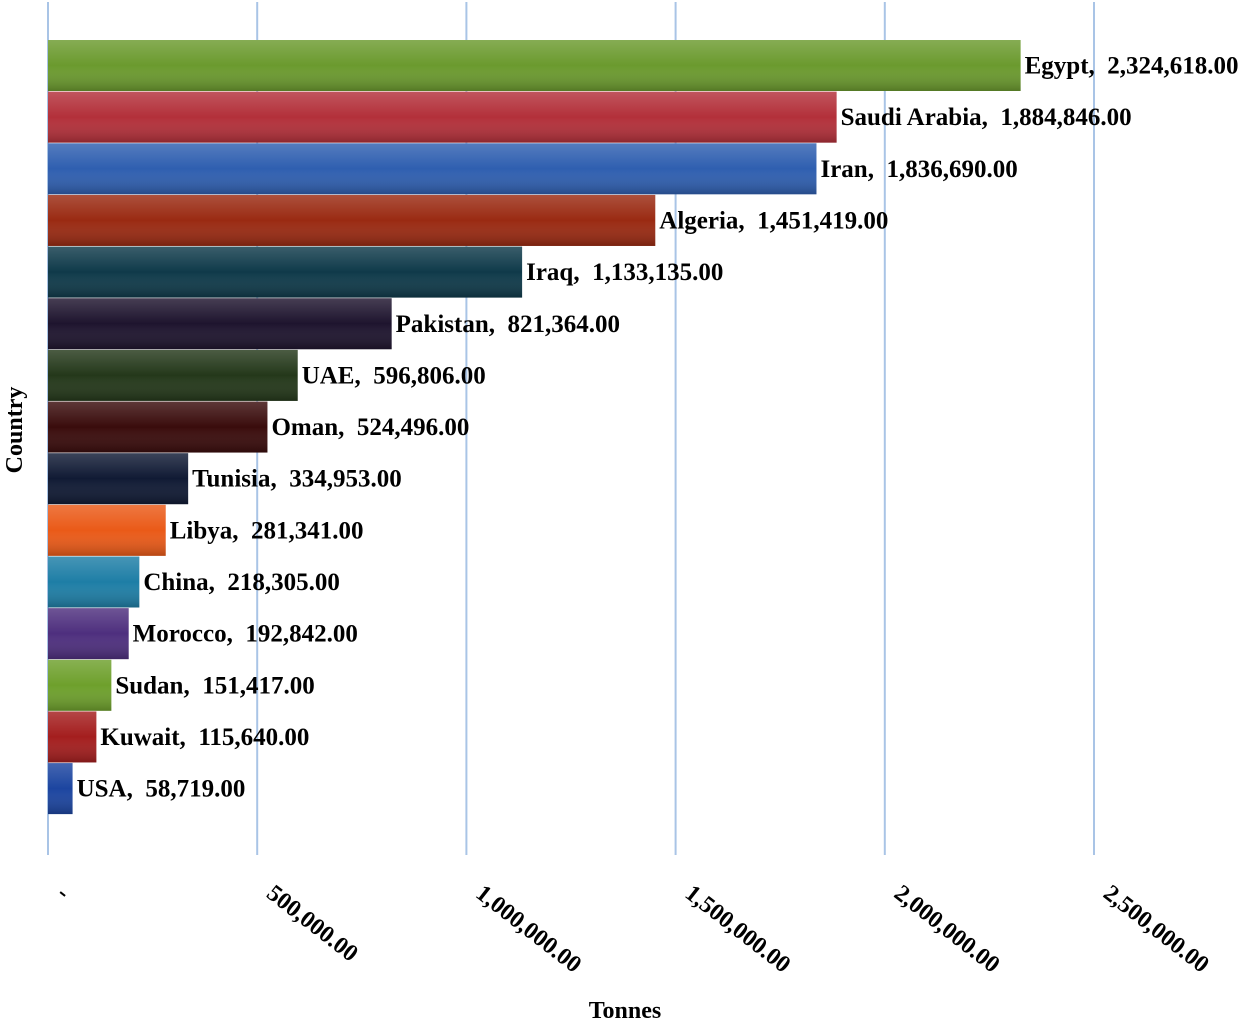 The image size is (1250, 1023). I want to click on data-label-value: 524,496.00, so click(413, 427).